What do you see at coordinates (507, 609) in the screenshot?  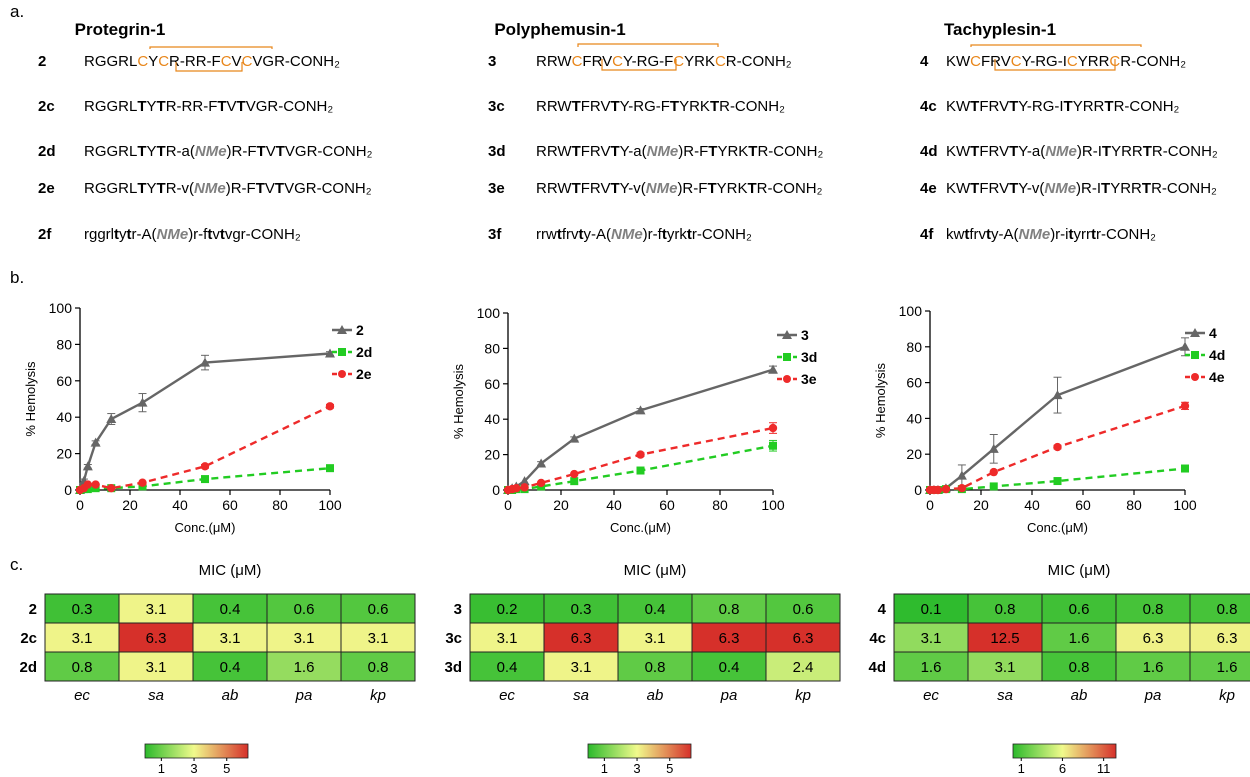 I see `heatmap-cell-value: 0.2` at bounding box center [507, 609].